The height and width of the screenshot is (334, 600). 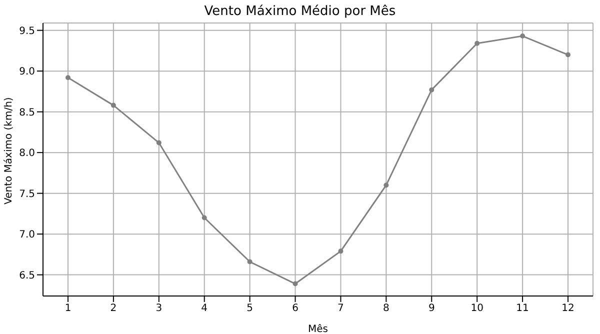 What do you see at coordinates (477, 308) in the screenshot?
I see `x-tick-label: 10` at bounding box center [477, 308].